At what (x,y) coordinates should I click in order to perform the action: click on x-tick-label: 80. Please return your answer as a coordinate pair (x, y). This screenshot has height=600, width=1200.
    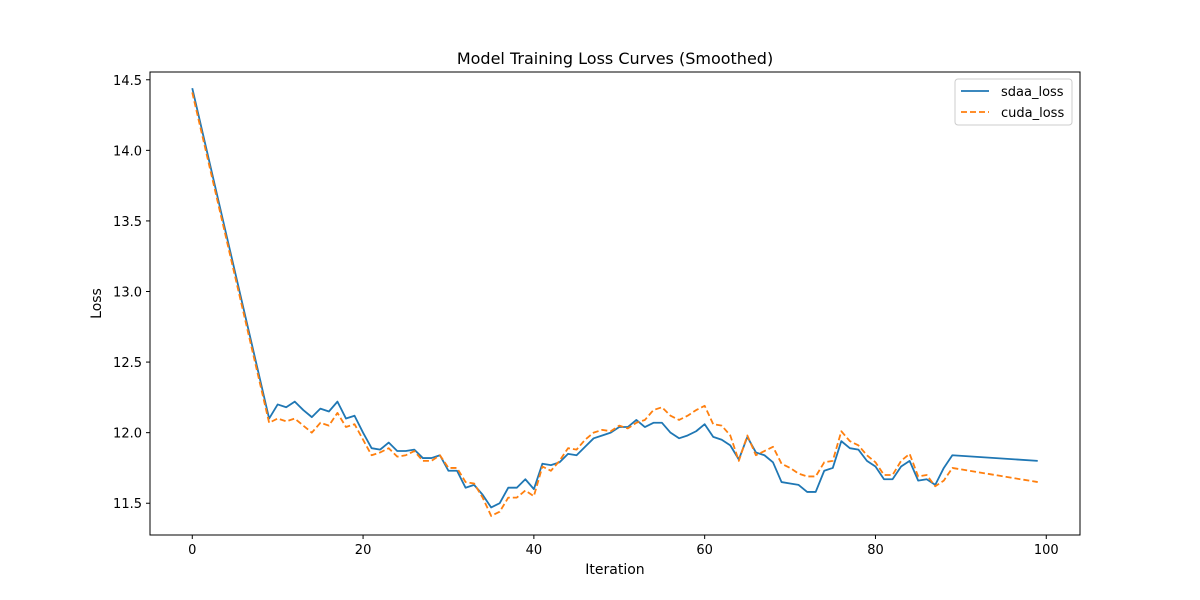
    Looking at the image, I should click on (875, 550).